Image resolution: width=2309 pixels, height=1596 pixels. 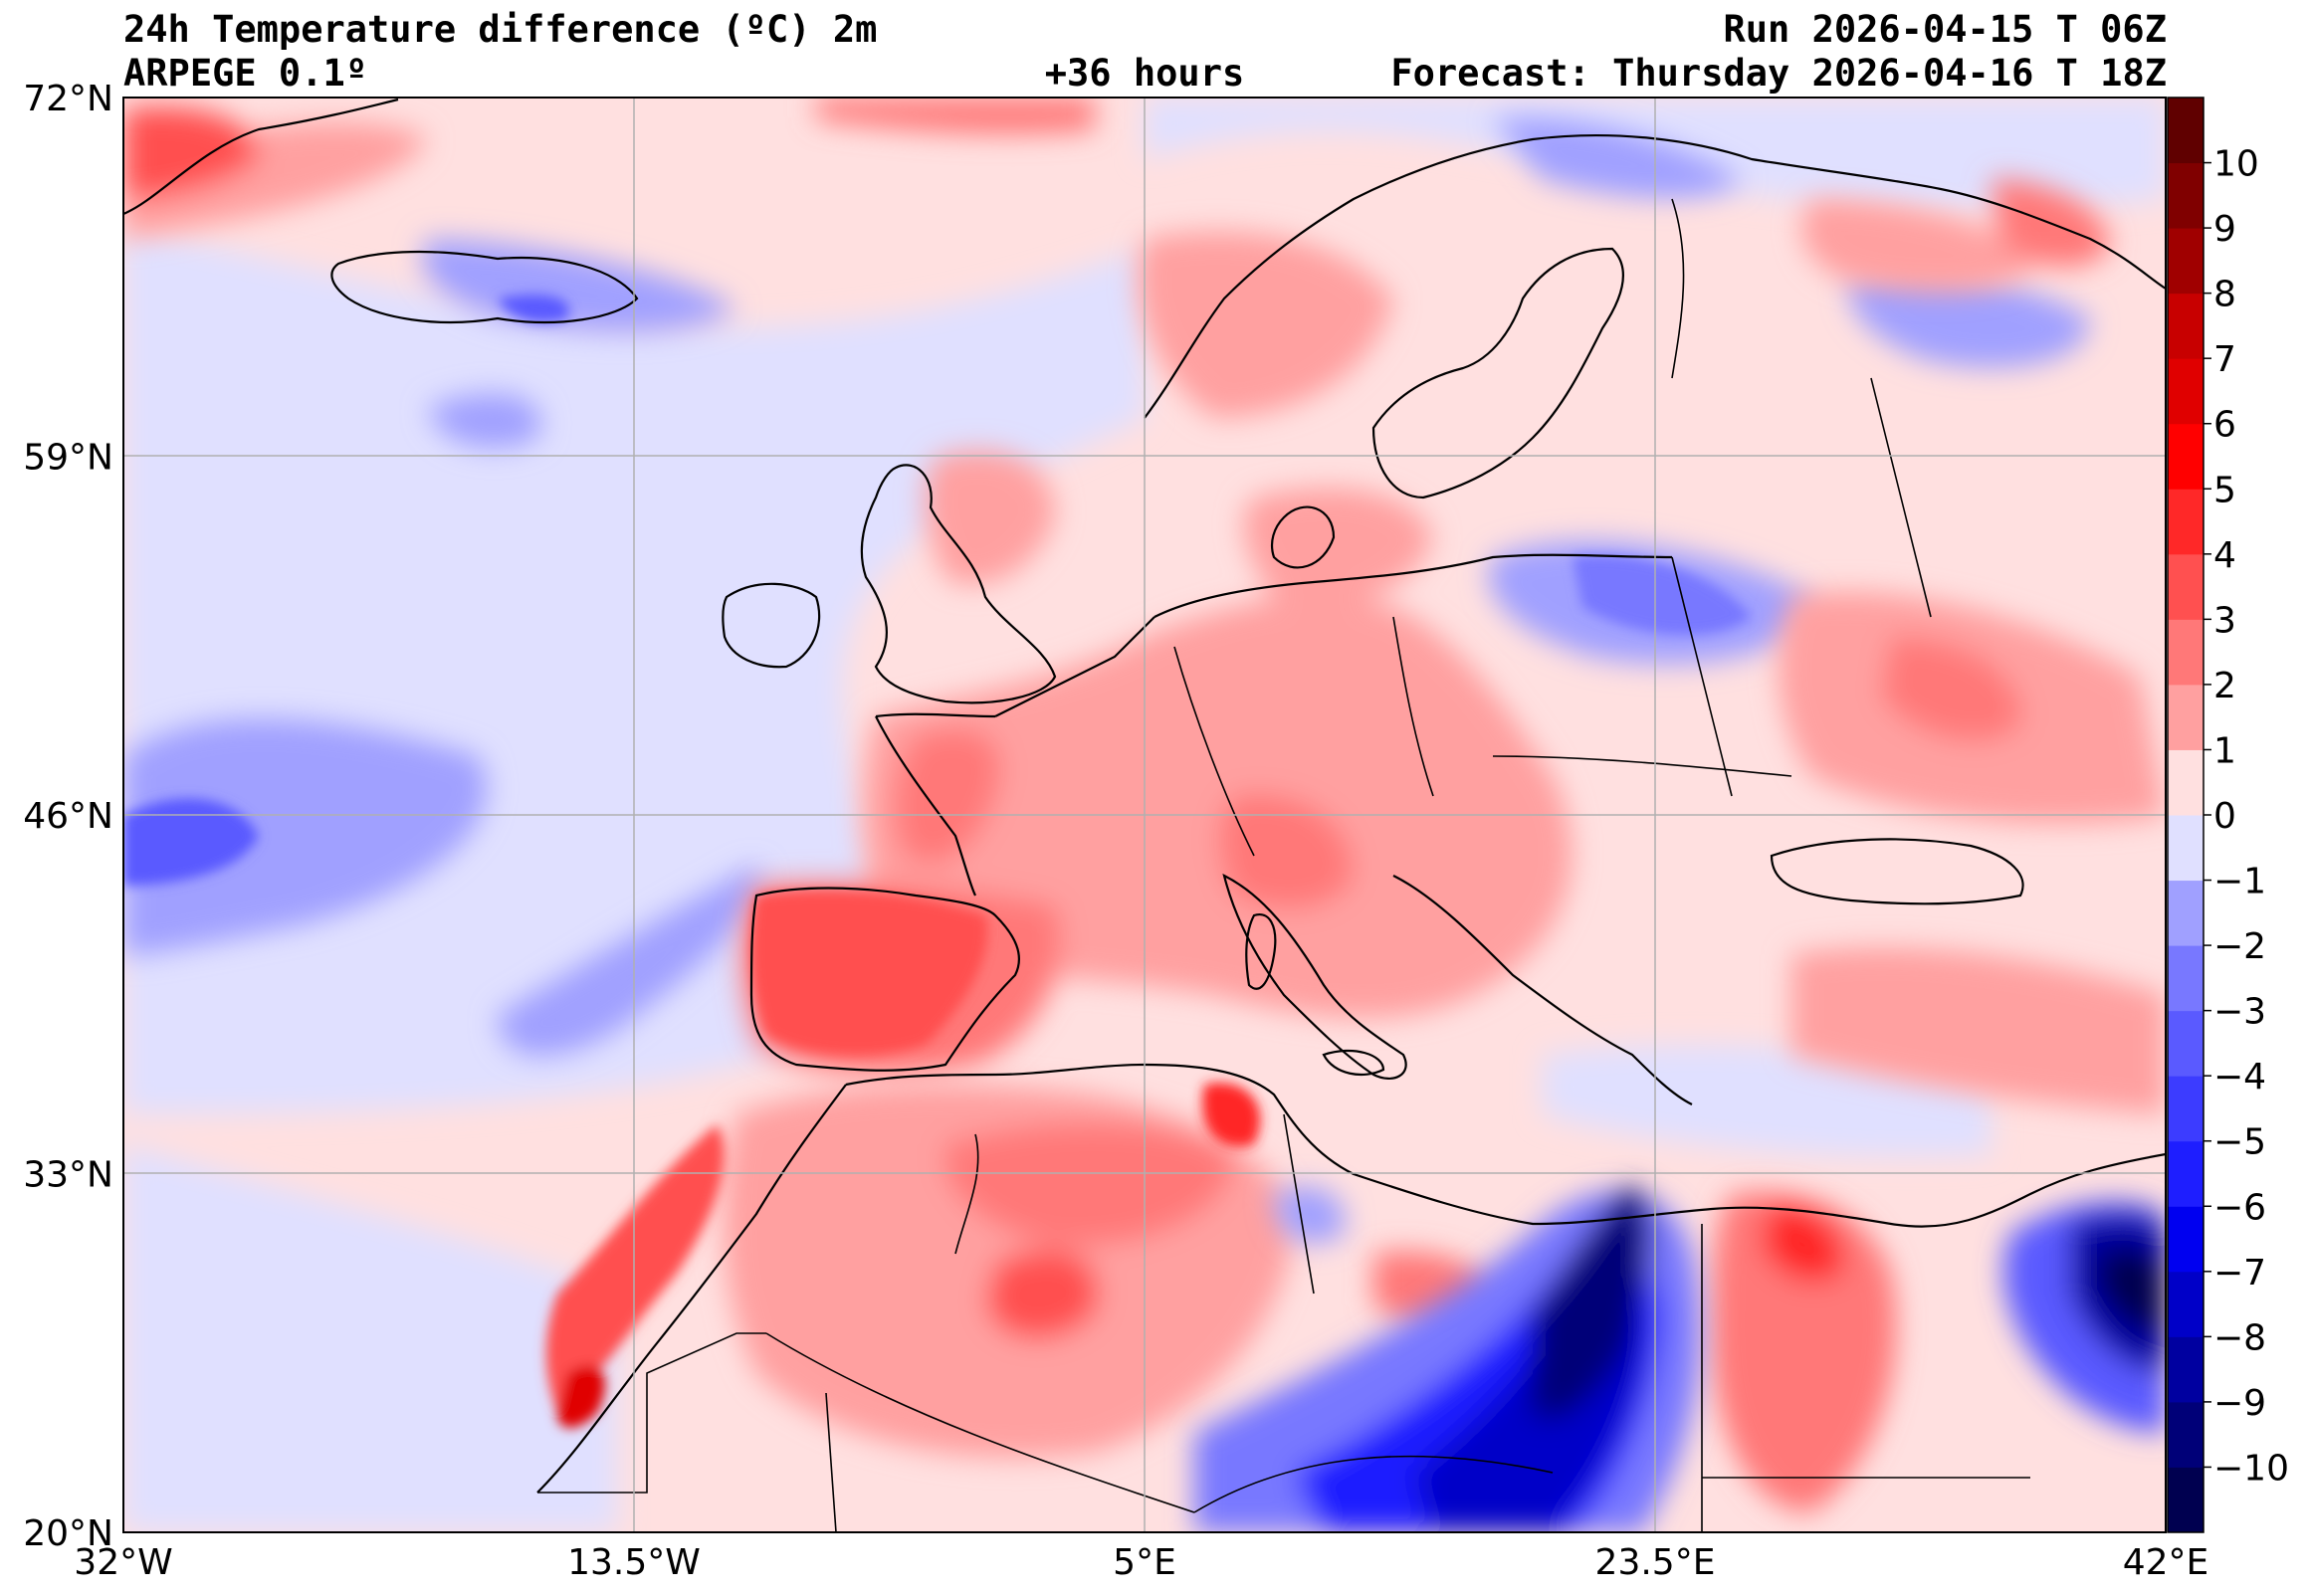 What do you see at coordinates (2239, 1013) in the screenshot?
I see `colorbar-tick-label: −3` at bounding box center [2239, 1013].